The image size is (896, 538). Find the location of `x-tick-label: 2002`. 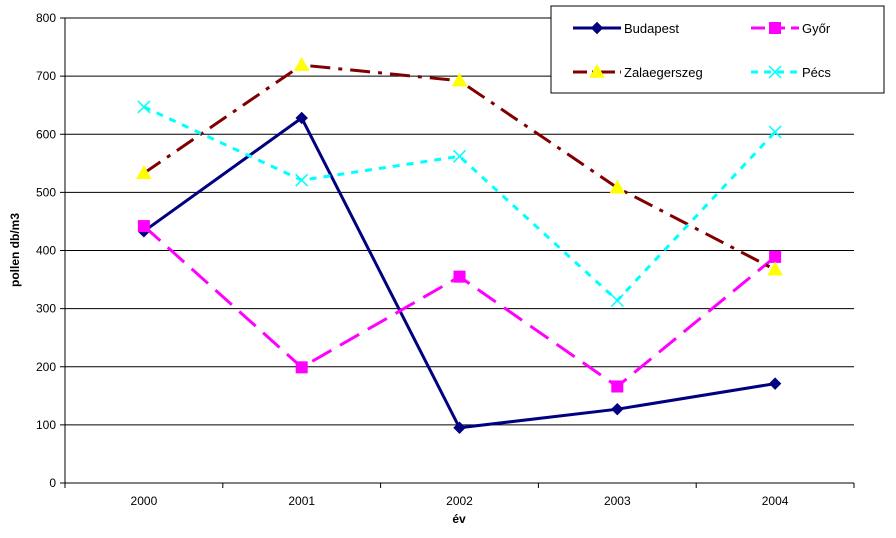

x-tick-label: 2002 is located at coordinates (459, 501).